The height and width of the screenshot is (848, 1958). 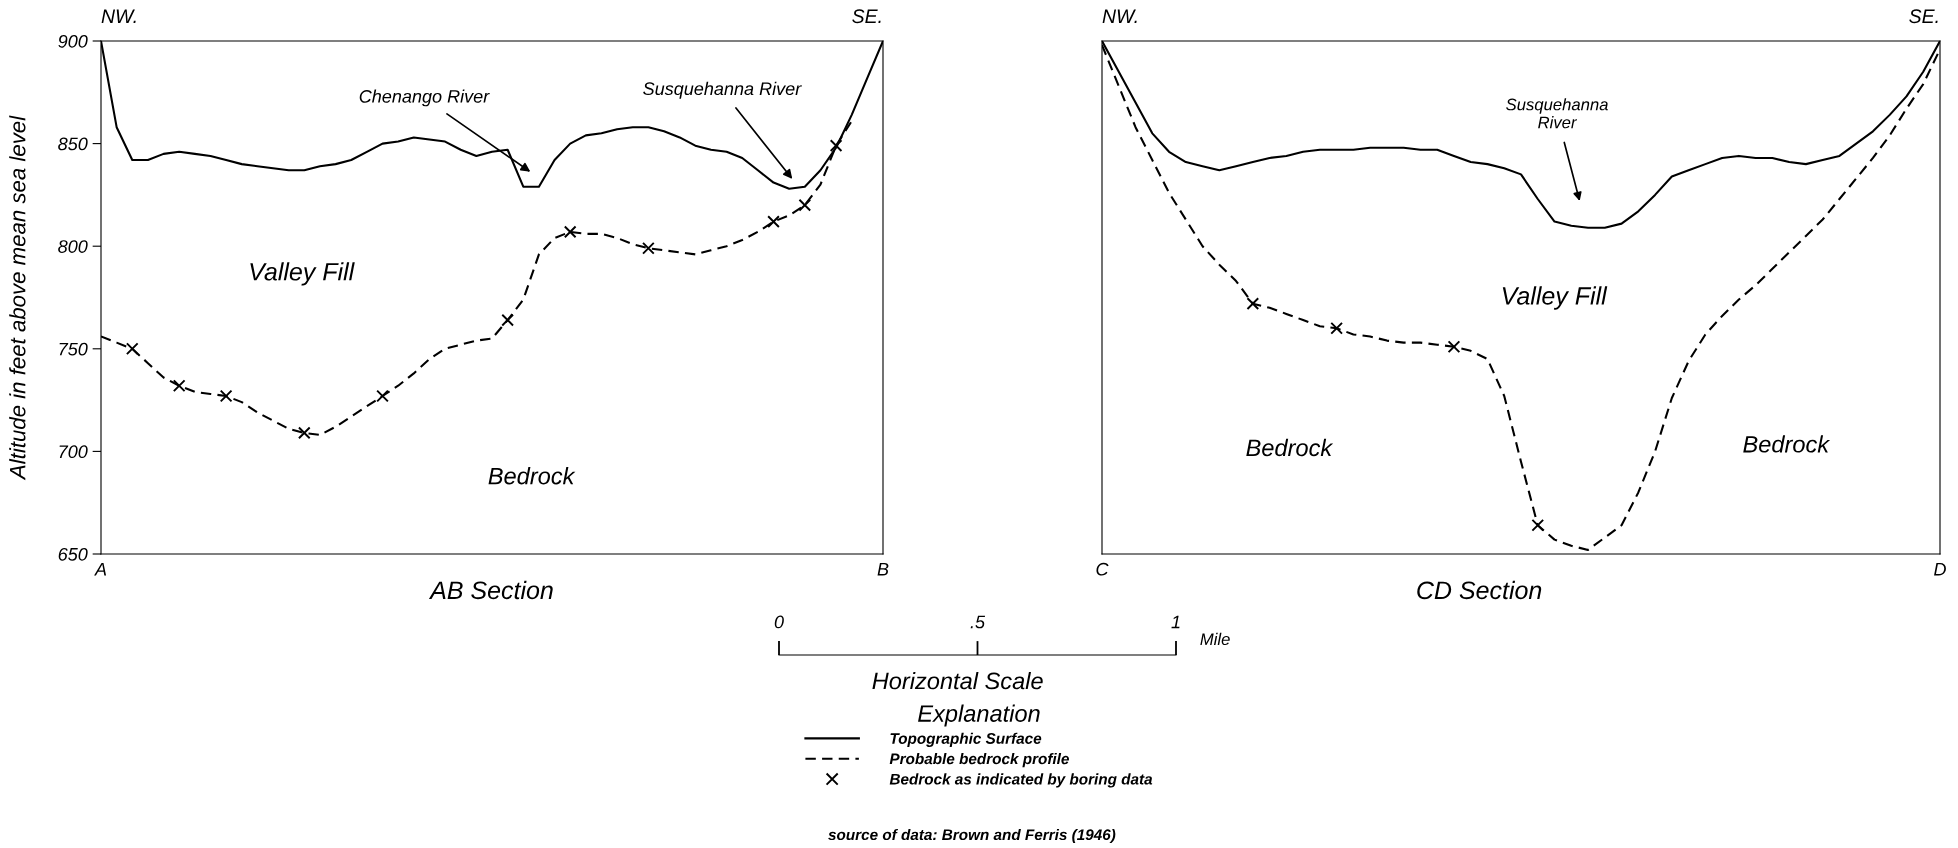 What do you see at coordinates (17, 298) in the screenshot?
I see `y-axis-title: Altitude in feet above mean sea level` at bounding box center [17, 298].